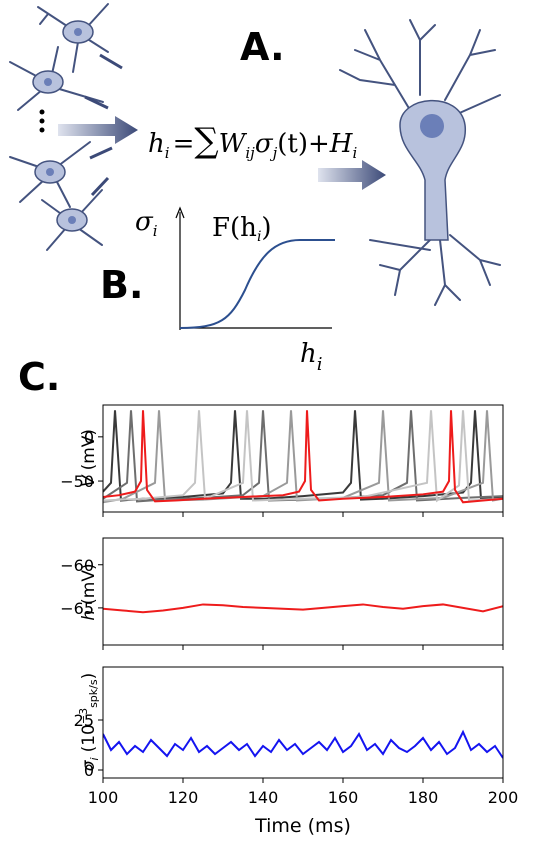 This screenshot has width=537, height=846. Describe the element at coordinates (257, 284) in the screenshot. I see `sigmoid-curve` at that location.